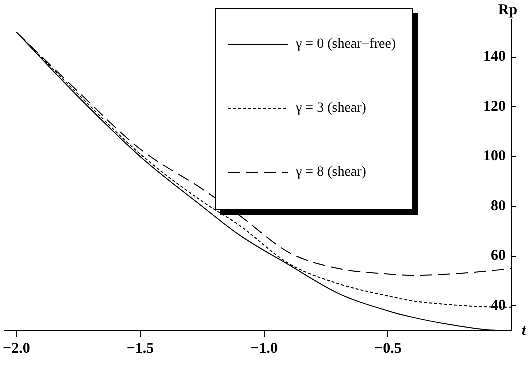  I want to click on x-tick-label: −1.0, so click(264, 348).